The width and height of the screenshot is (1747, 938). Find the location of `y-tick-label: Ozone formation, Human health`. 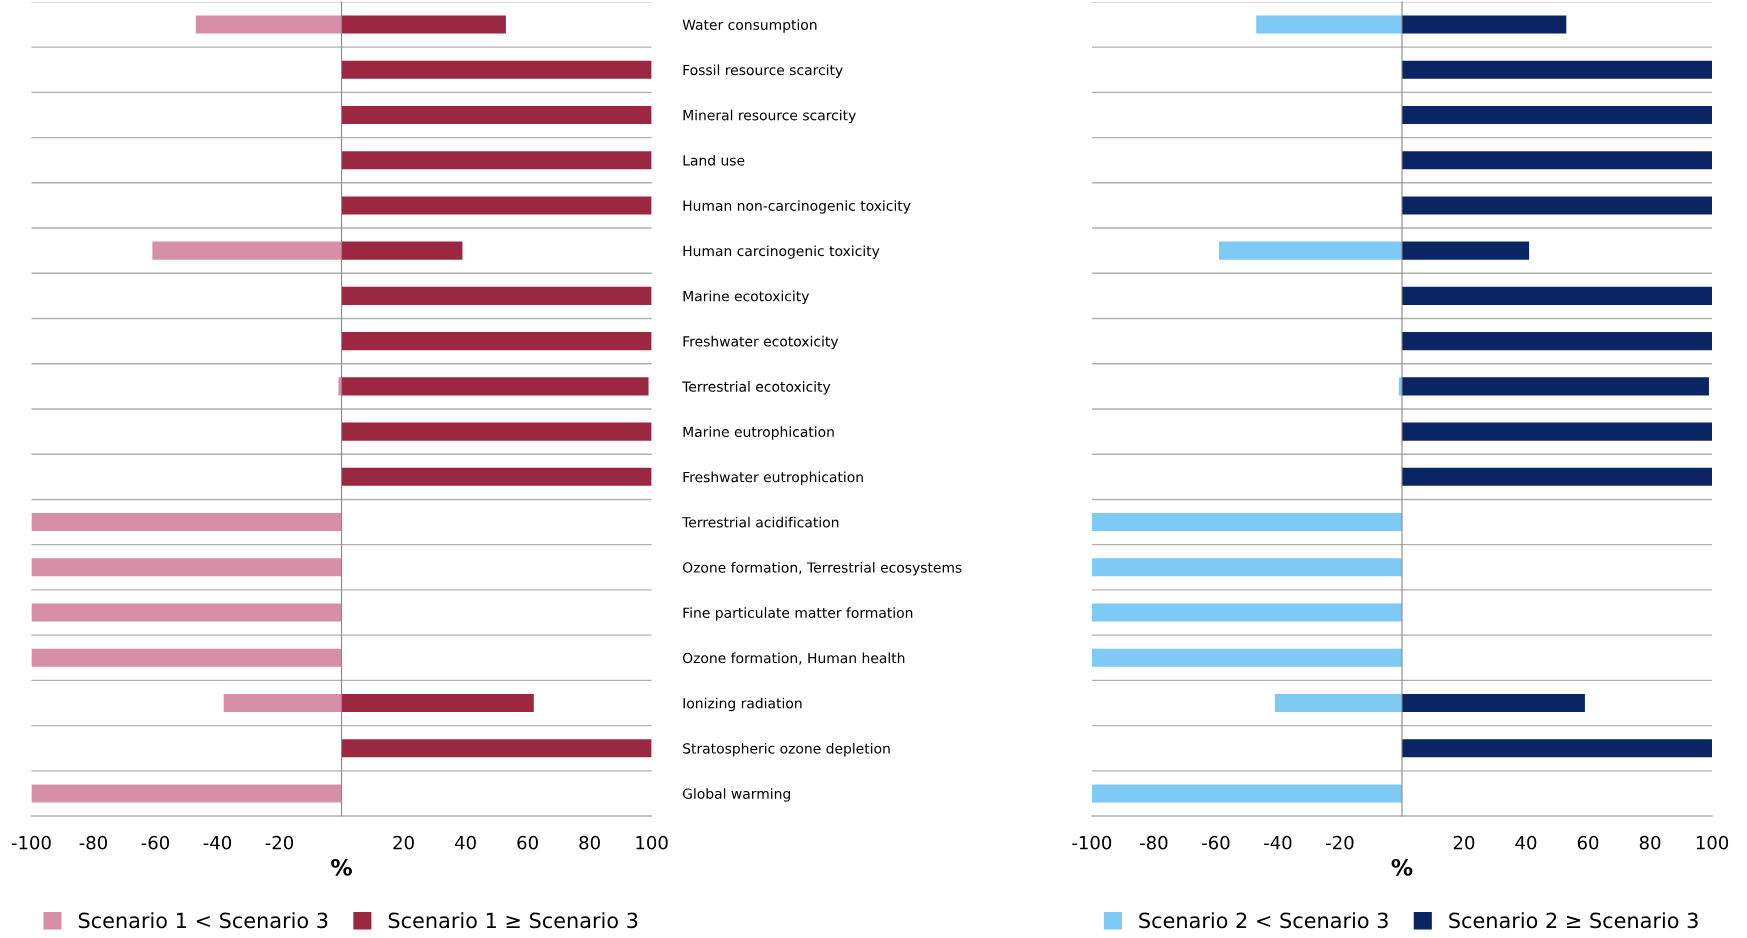

y-tick-label: Ozone formation, Human health is located at coordinates (793, 658).